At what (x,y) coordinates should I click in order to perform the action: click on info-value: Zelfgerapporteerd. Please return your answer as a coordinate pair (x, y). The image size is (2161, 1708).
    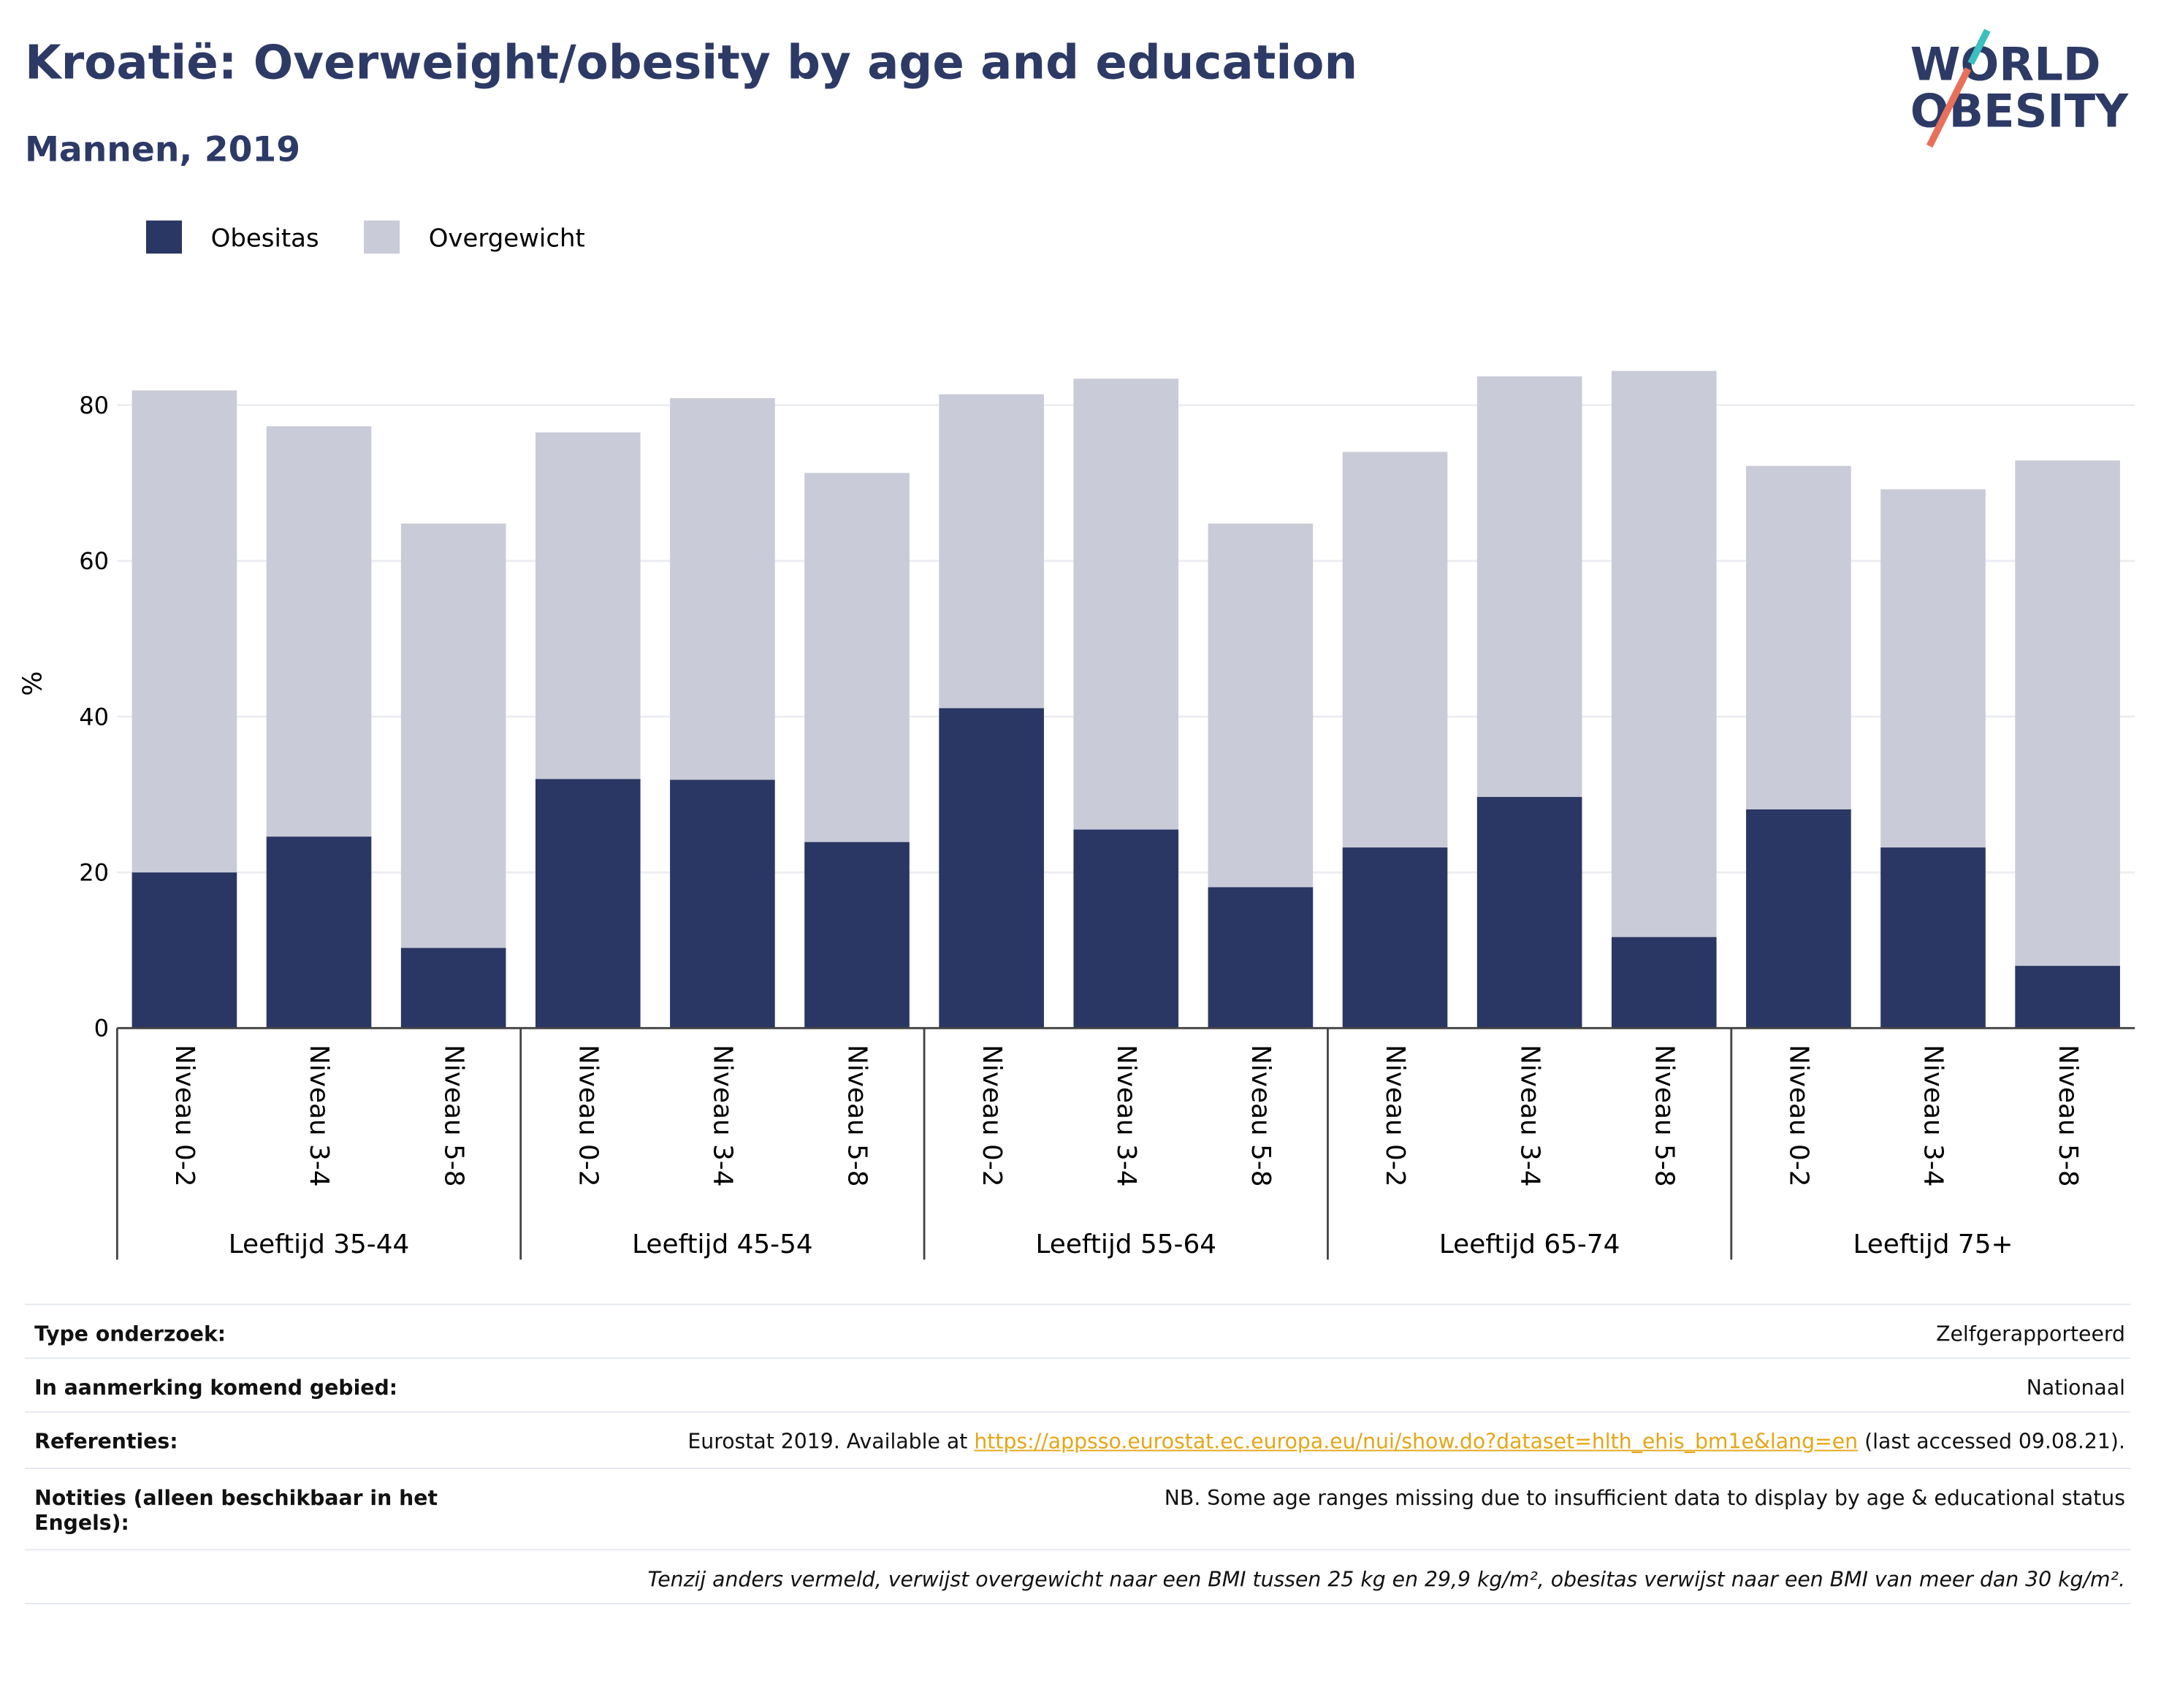
    Looking at the image, I should click on (2031, 1335).